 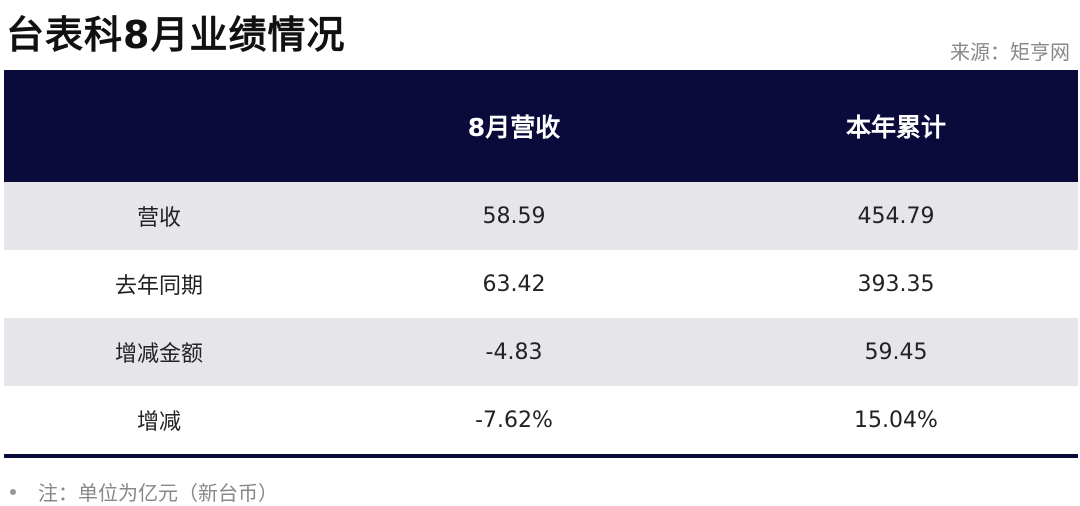 I want to click on column-header: 8月营收, so click(x=514, y=127).